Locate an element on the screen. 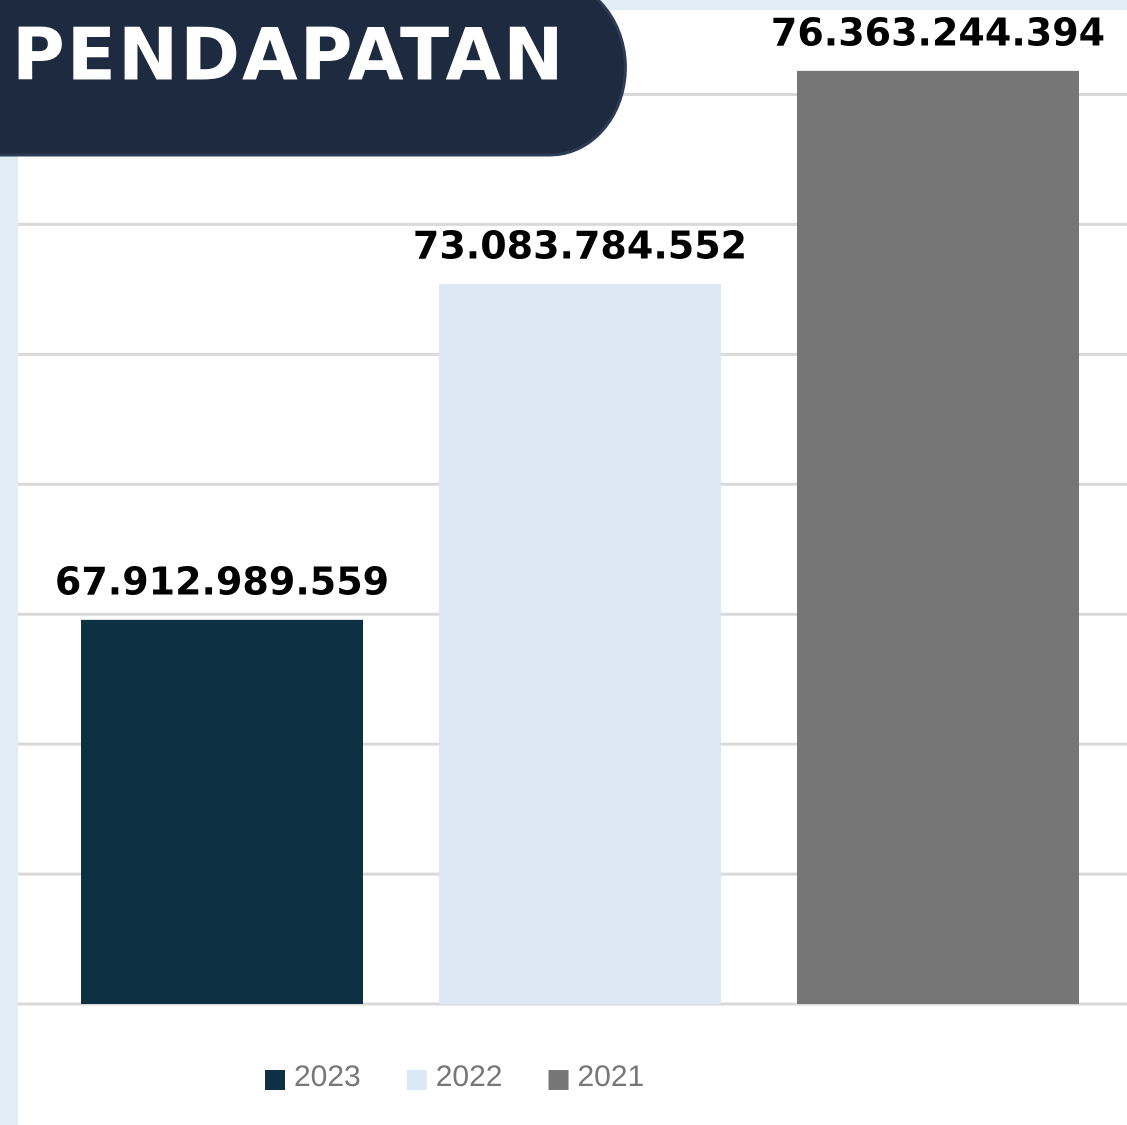 The height and width of the screenshot is (1125, 1127). value-label: 73.083.784.552 is located at coordinates (580, 245).